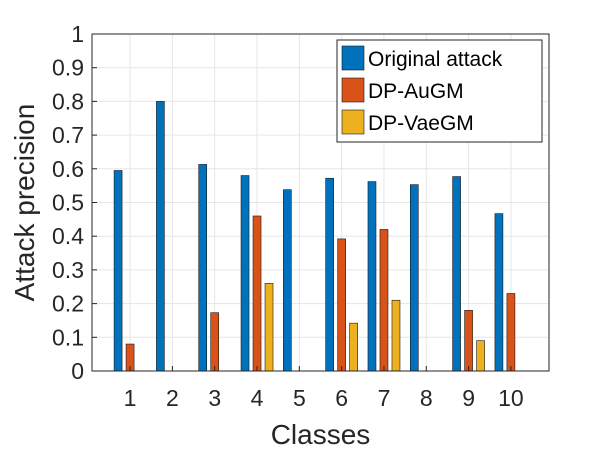 This screenshot has height=452, width=607. I want to click on x-tick-label: 10, so click(511, 398).